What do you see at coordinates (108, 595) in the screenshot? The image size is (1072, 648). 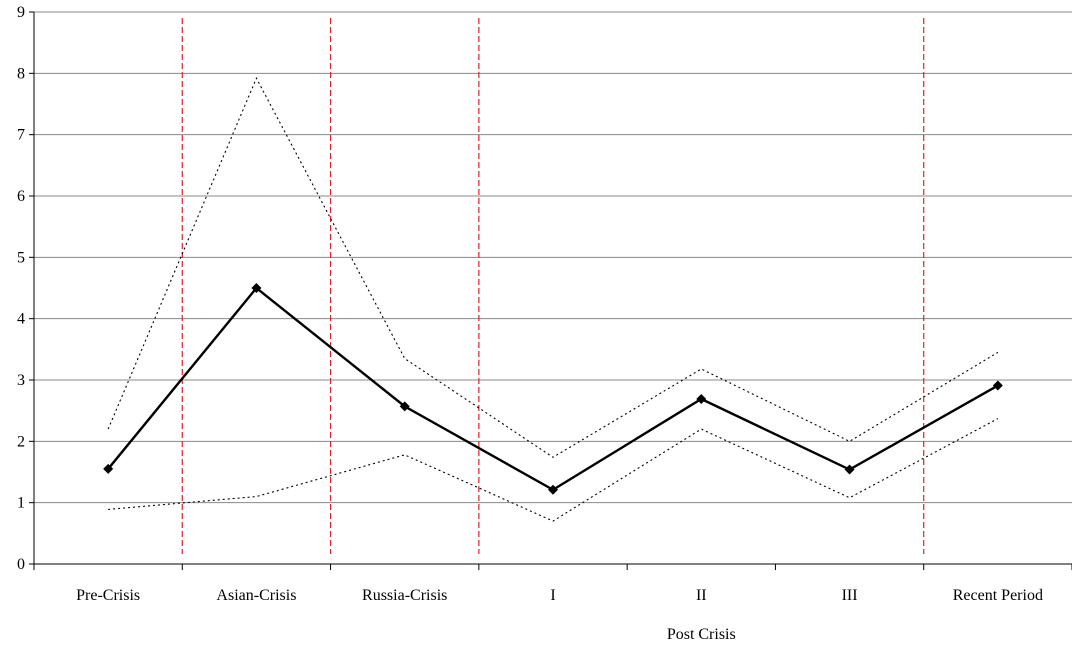 I see `x-tick-label: Pre-Crisis` at bounding box center [108, 595].